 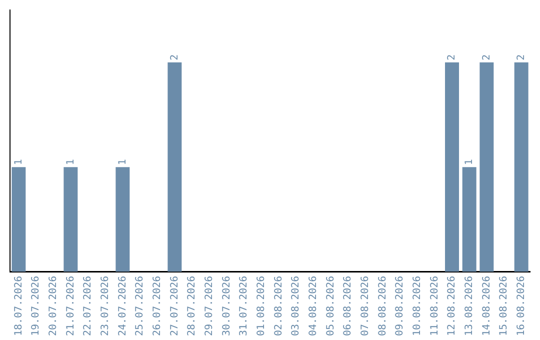 I want to click on x-tick-label: 07.08.2026, so click(x=365, y=306).